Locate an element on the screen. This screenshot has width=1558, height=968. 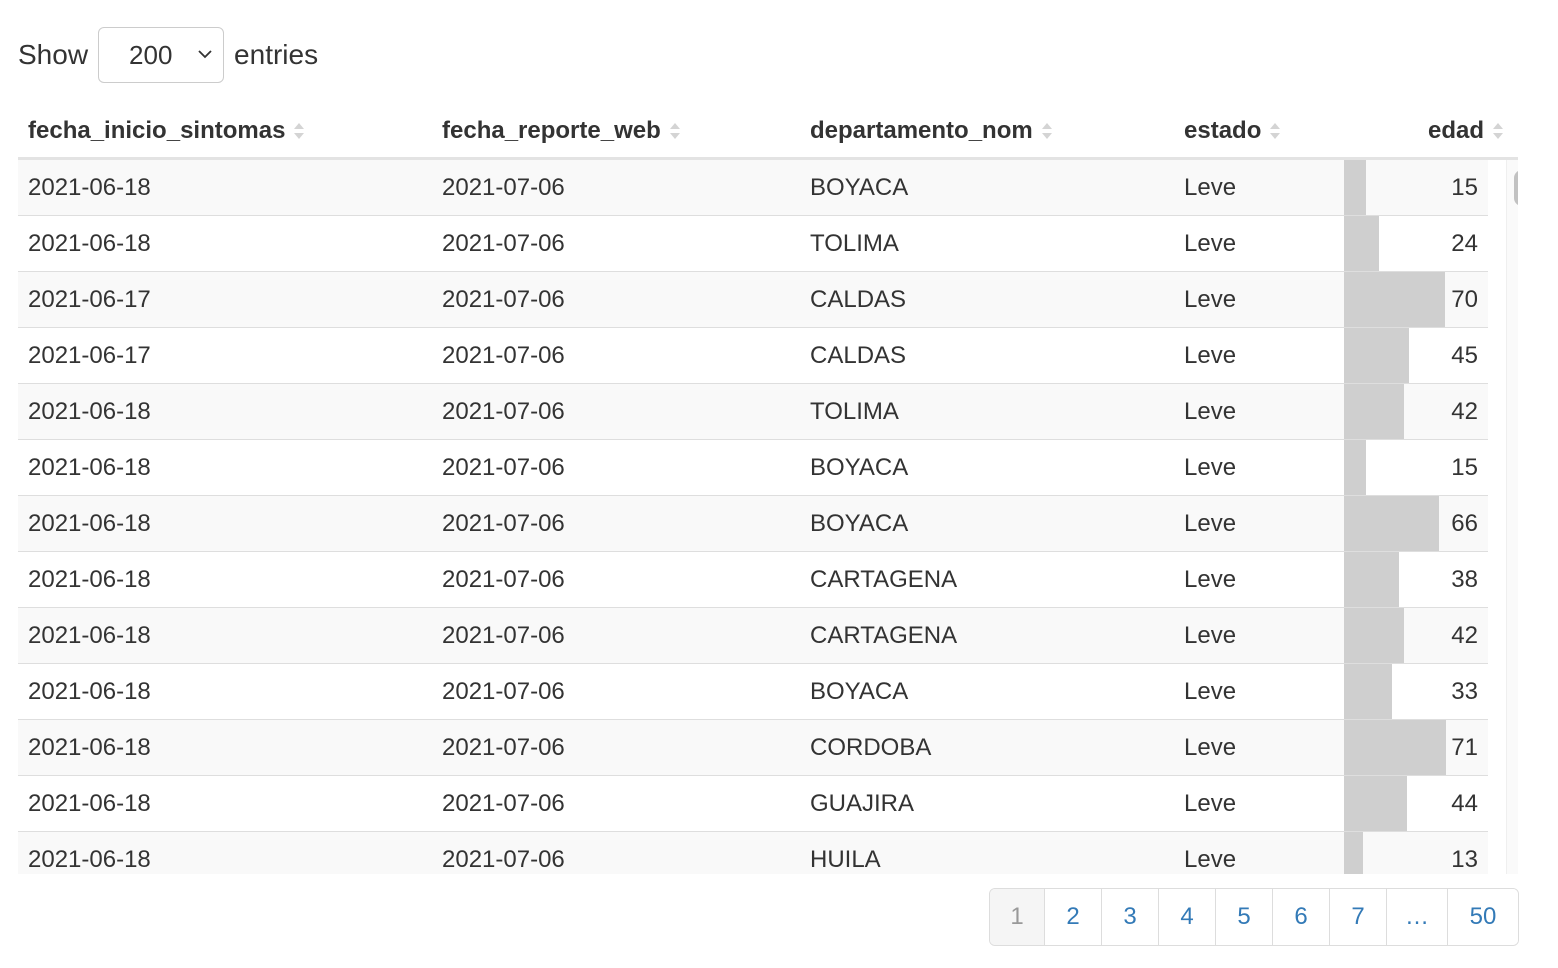
edad-value: 38 is located at coordinates (1464, 579).